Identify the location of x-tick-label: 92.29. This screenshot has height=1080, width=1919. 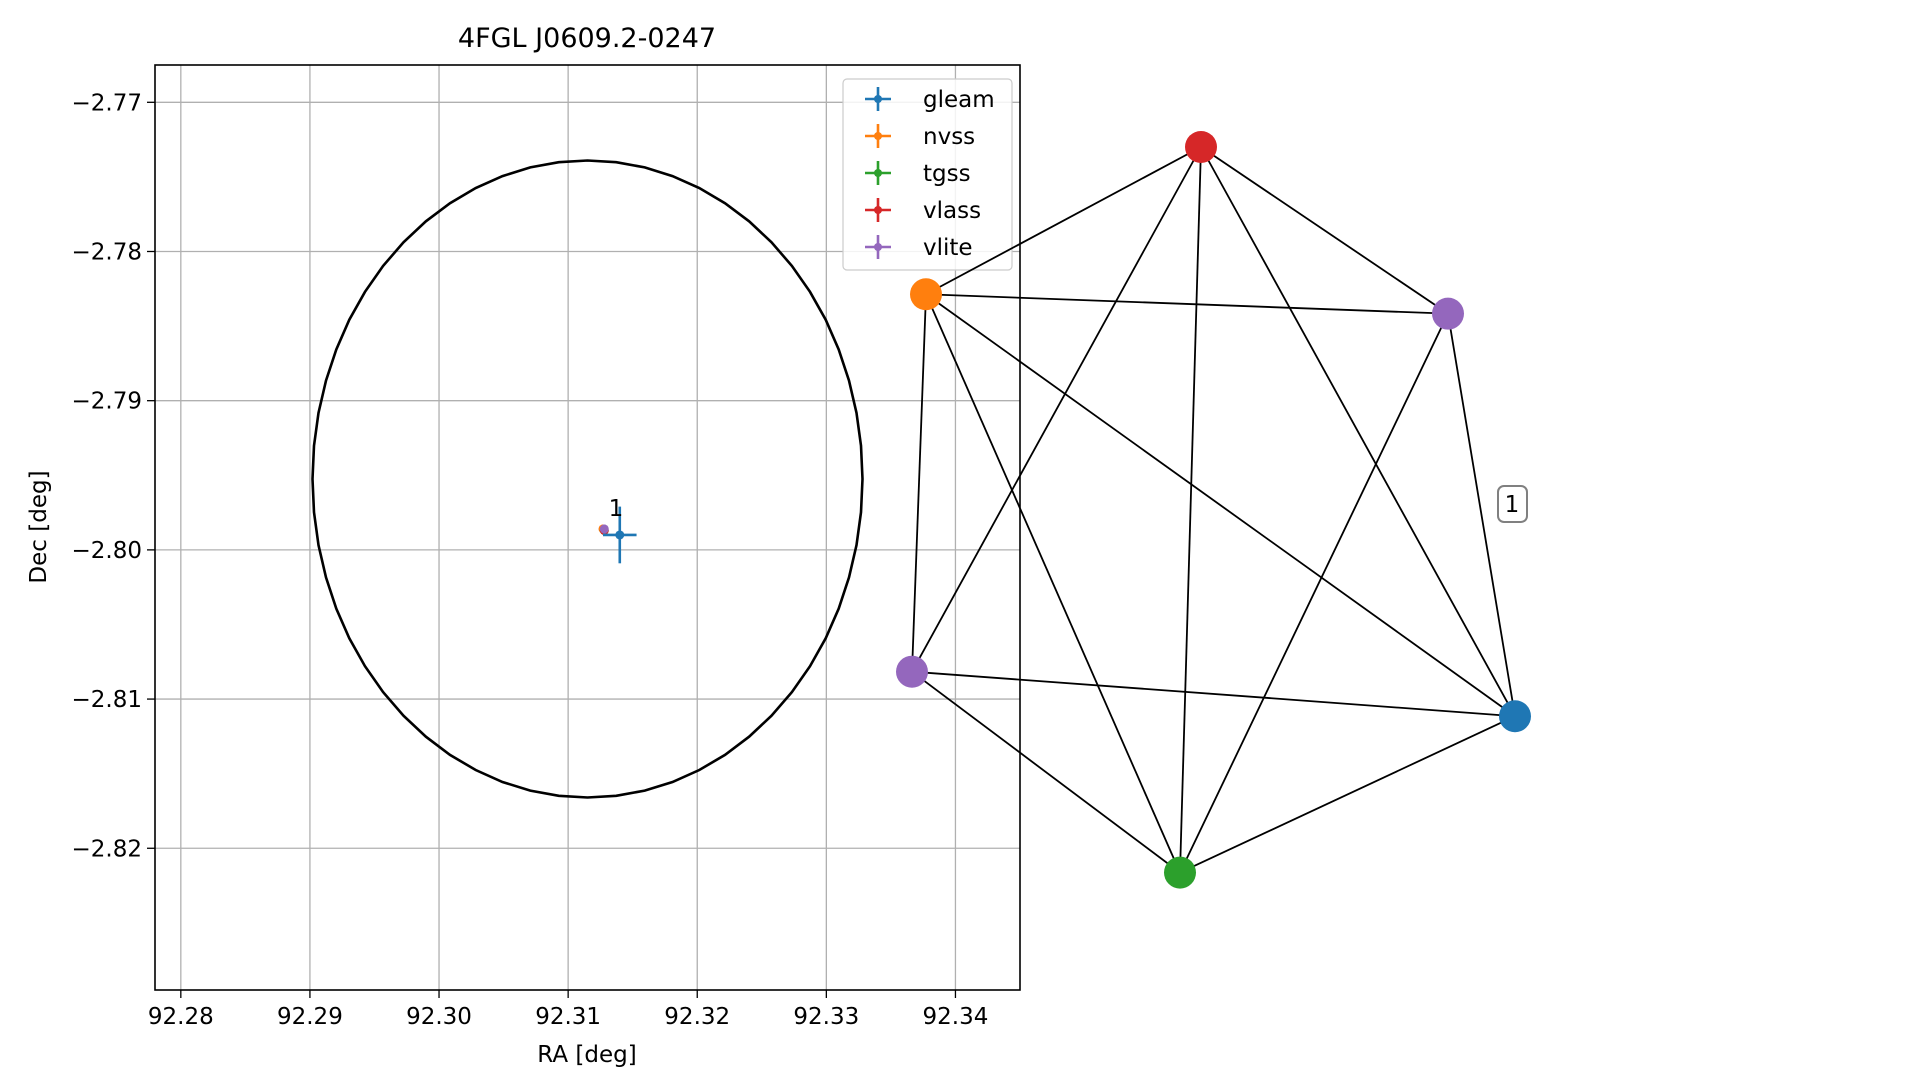
(310, 1017).